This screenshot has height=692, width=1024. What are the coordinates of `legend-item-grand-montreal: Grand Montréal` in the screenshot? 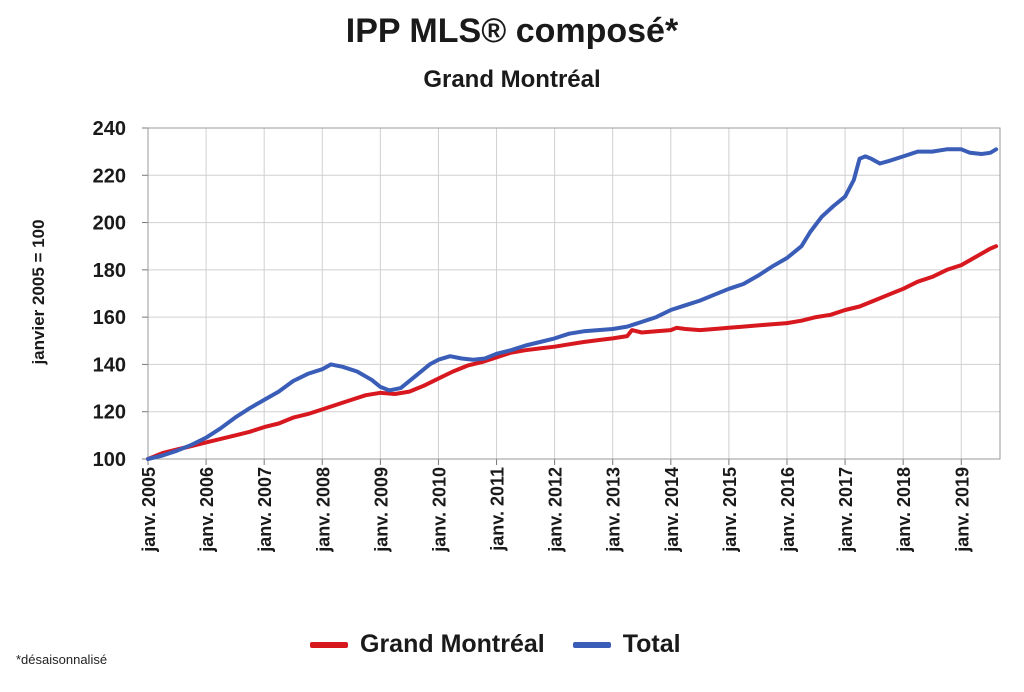 It's located at (427, 644).